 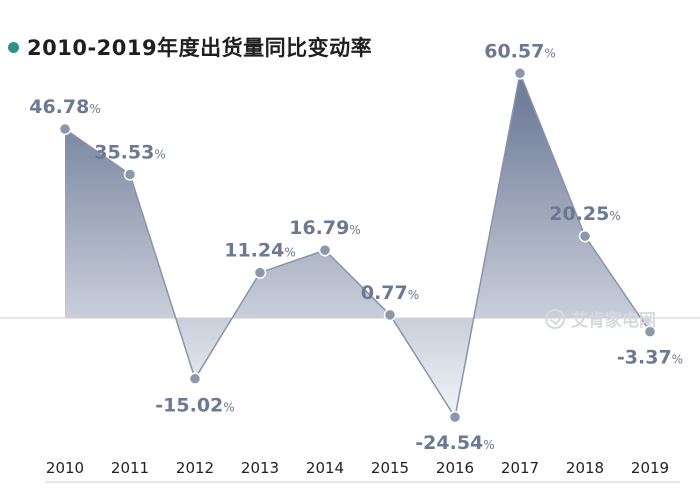 I want to click on data-label-2011: 35.53%, so click(x=130, y=152).